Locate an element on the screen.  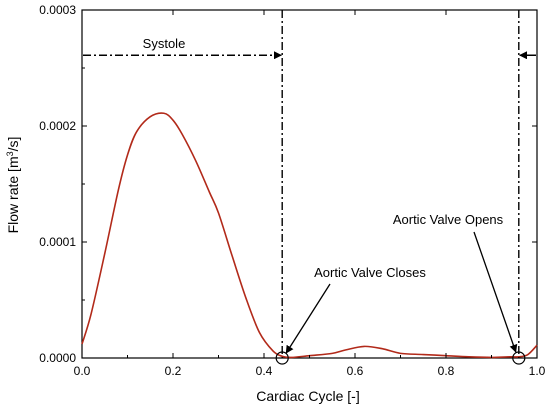
valve-opens-arrow is located at coordinates (495, 292).